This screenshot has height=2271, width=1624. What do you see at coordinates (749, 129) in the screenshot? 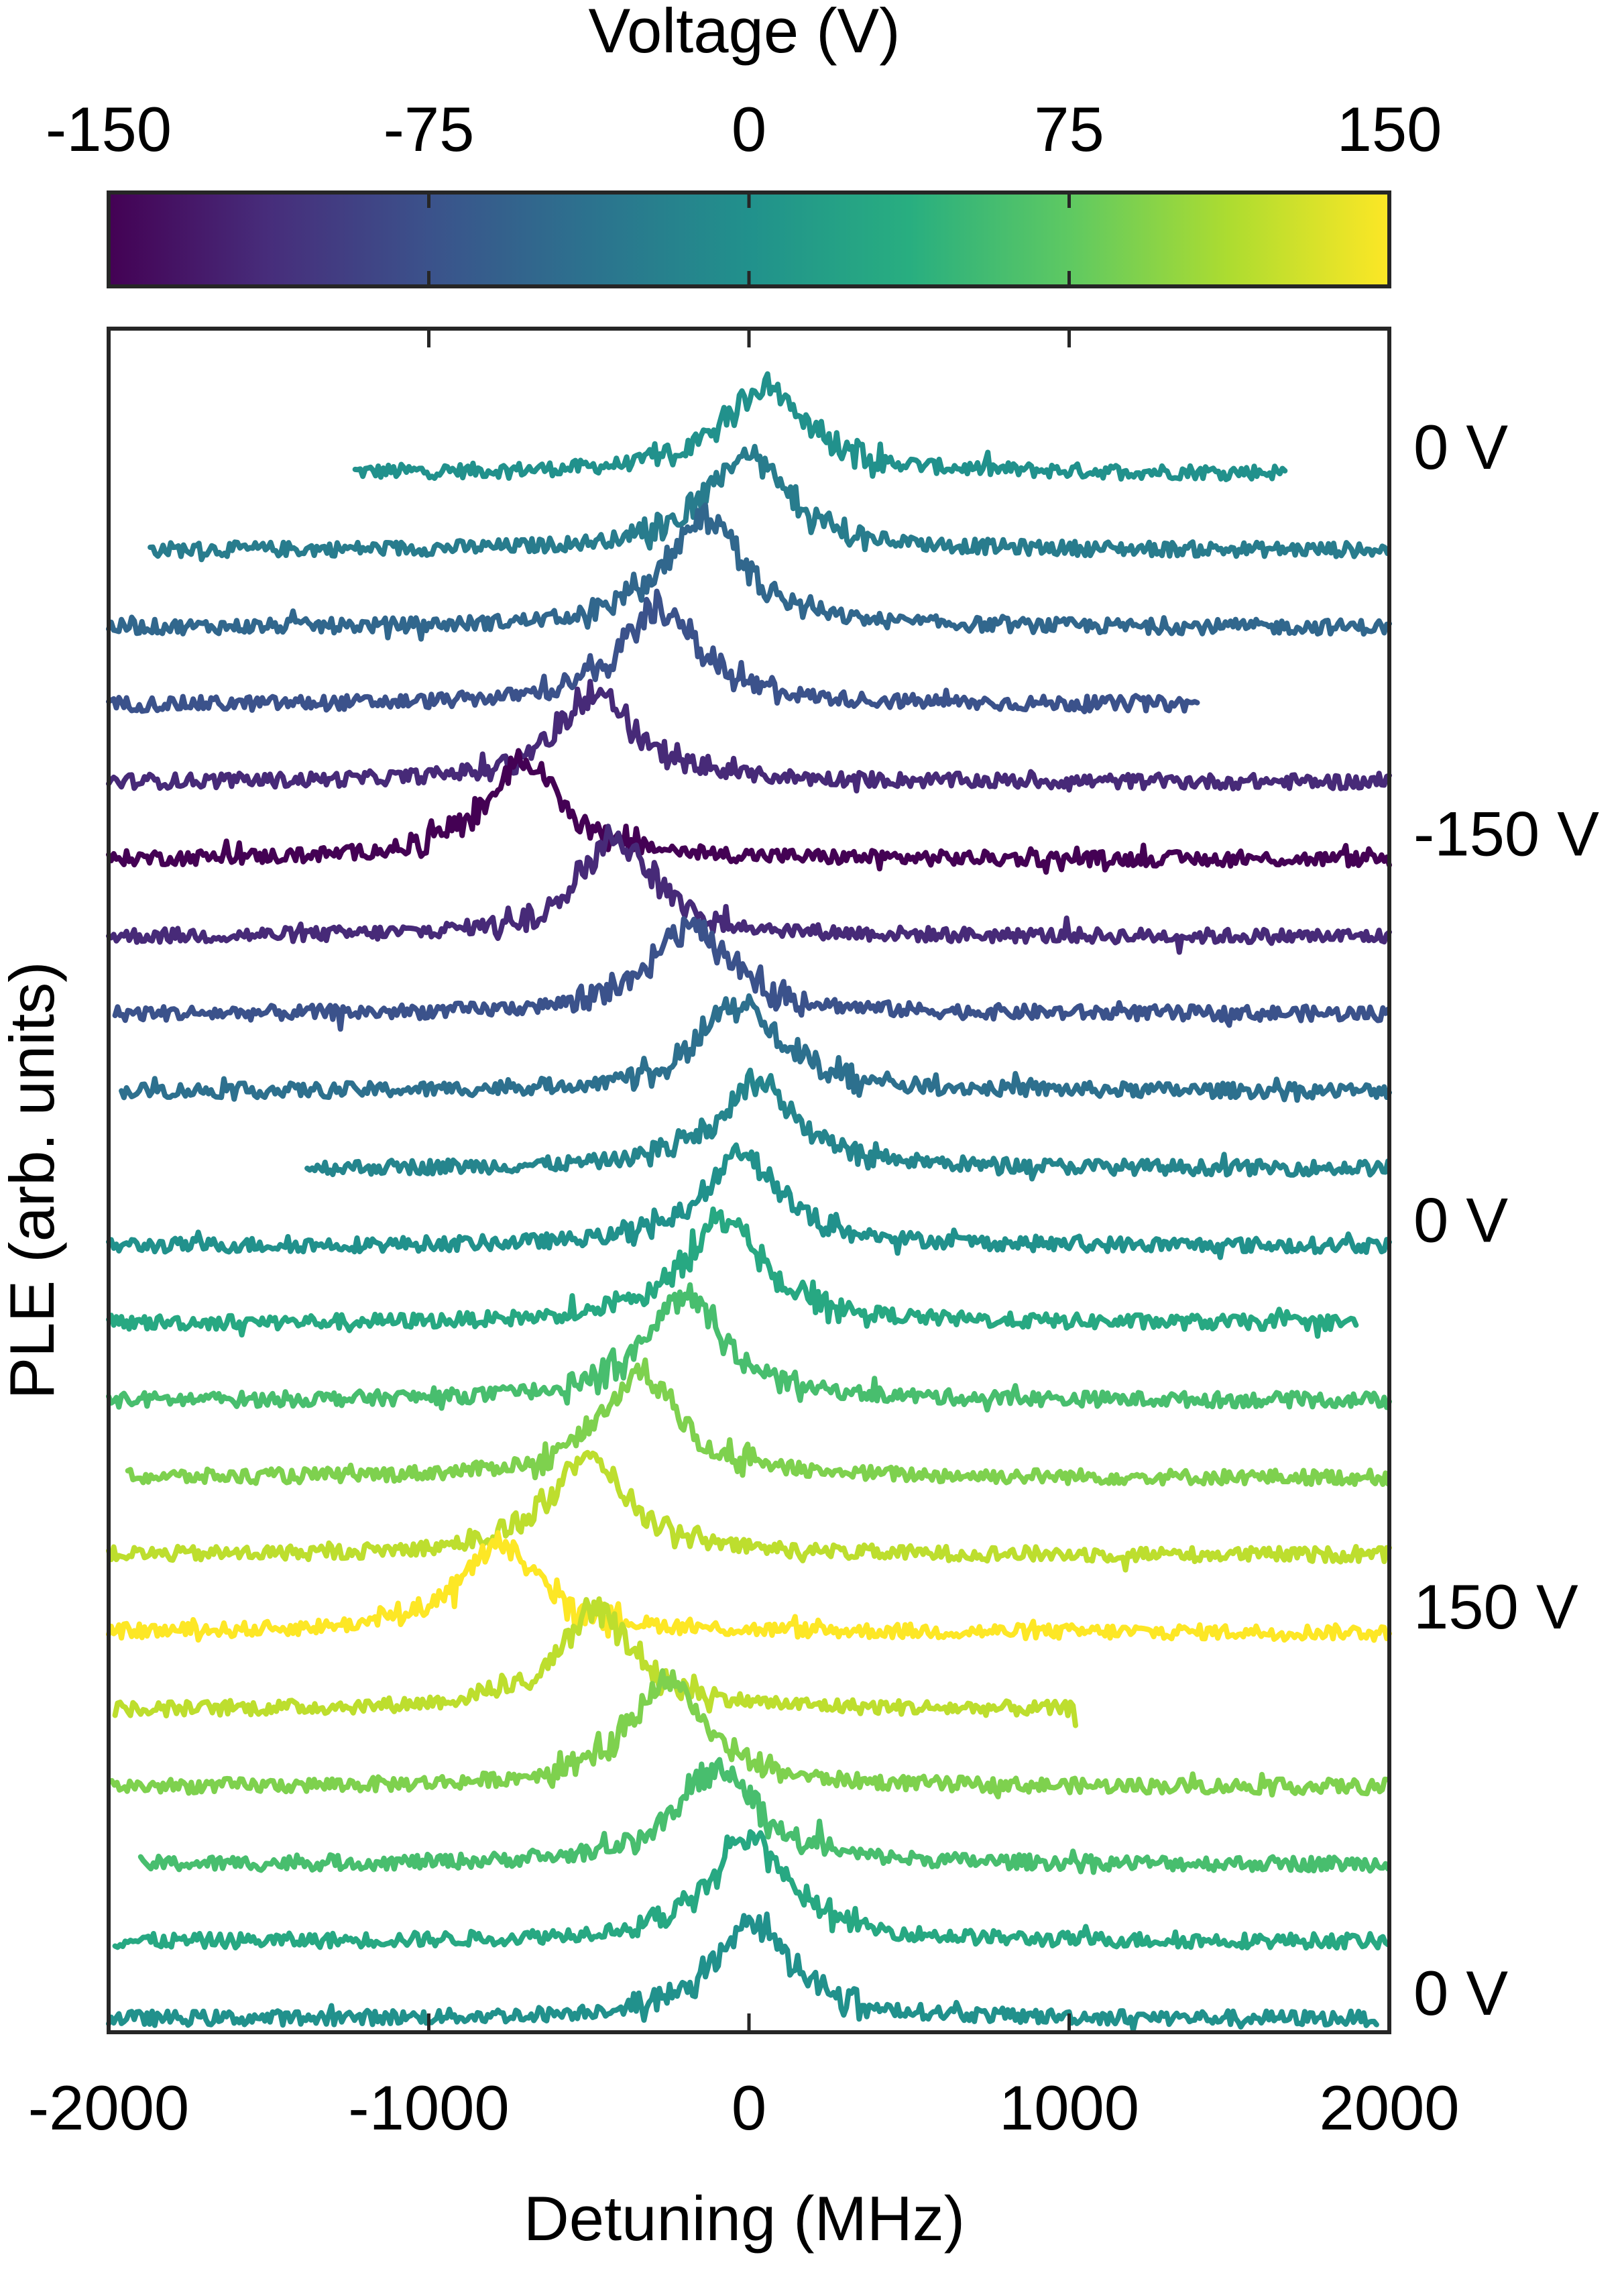
I see `colorbar-tick-label: 0` at bounding box center [749, 129].